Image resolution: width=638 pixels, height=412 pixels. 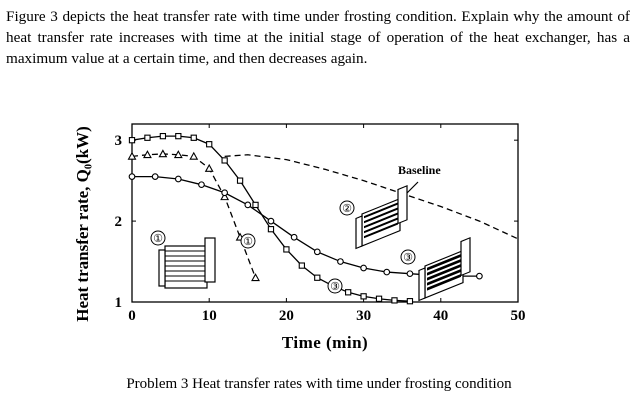 What do you see at coordinates (82, 224) in the screenshot?
I see `y-axis-label: Heat transfer rate, Q₀(kW)` at bounding box center [82, 224].